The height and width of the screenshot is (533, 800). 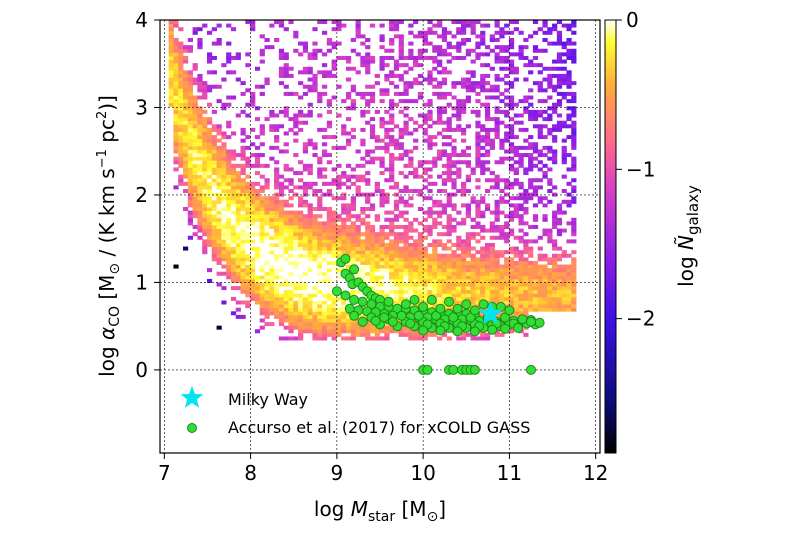 What do you see at coordinates (438, 314) in the screenshot?
I see `scatter-series` at bounding box center [438, 314].